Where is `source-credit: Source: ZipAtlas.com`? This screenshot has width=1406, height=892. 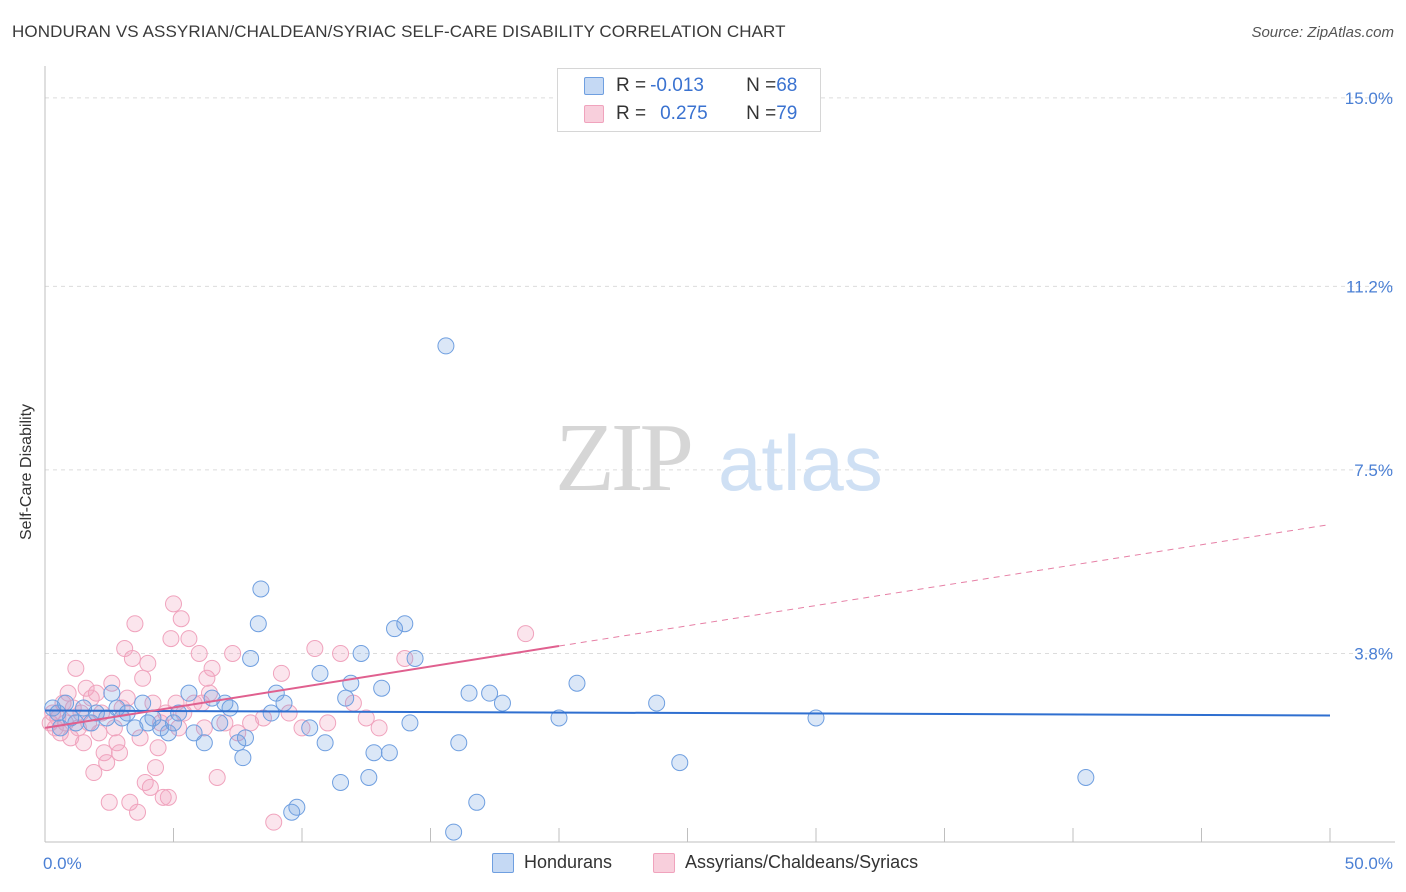 source-credit: Source: ZipAtlas.com is located at coordinates (1322, 32).